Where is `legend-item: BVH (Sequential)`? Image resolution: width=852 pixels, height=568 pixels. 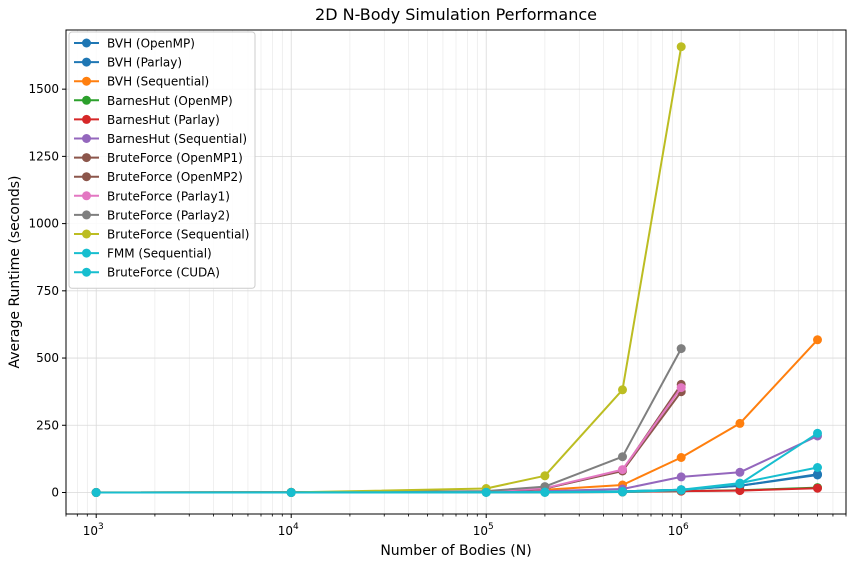 legend-item: BVH (Sequential) is located at coordinates (141, 82).